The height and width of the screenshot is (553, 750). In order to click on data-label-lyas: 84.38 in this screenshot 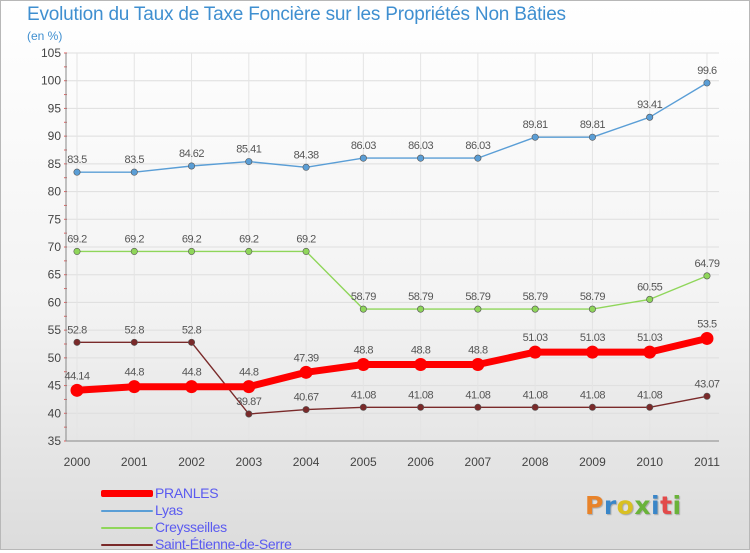, I will do `click(306, 155)`.